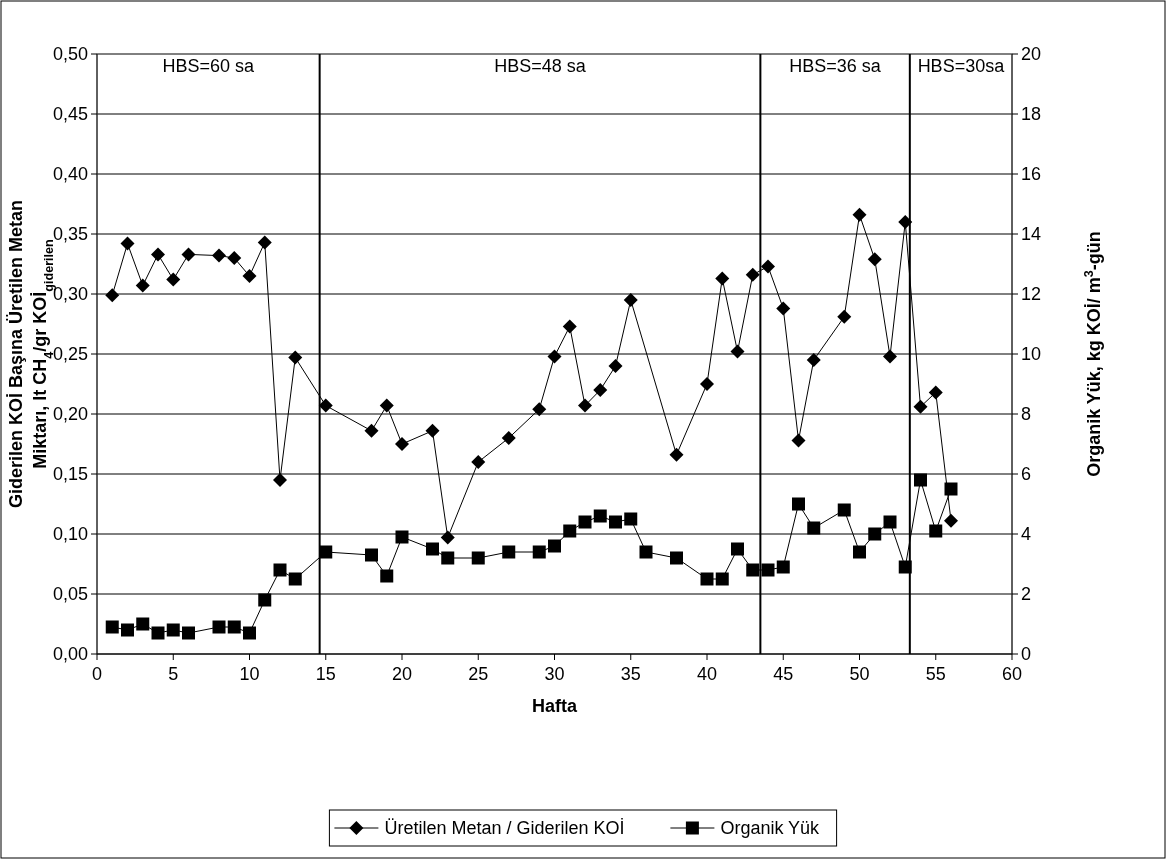 The image size is (1166, 859). I want to click on legend-label: Organik Yük, so click(770, 828).